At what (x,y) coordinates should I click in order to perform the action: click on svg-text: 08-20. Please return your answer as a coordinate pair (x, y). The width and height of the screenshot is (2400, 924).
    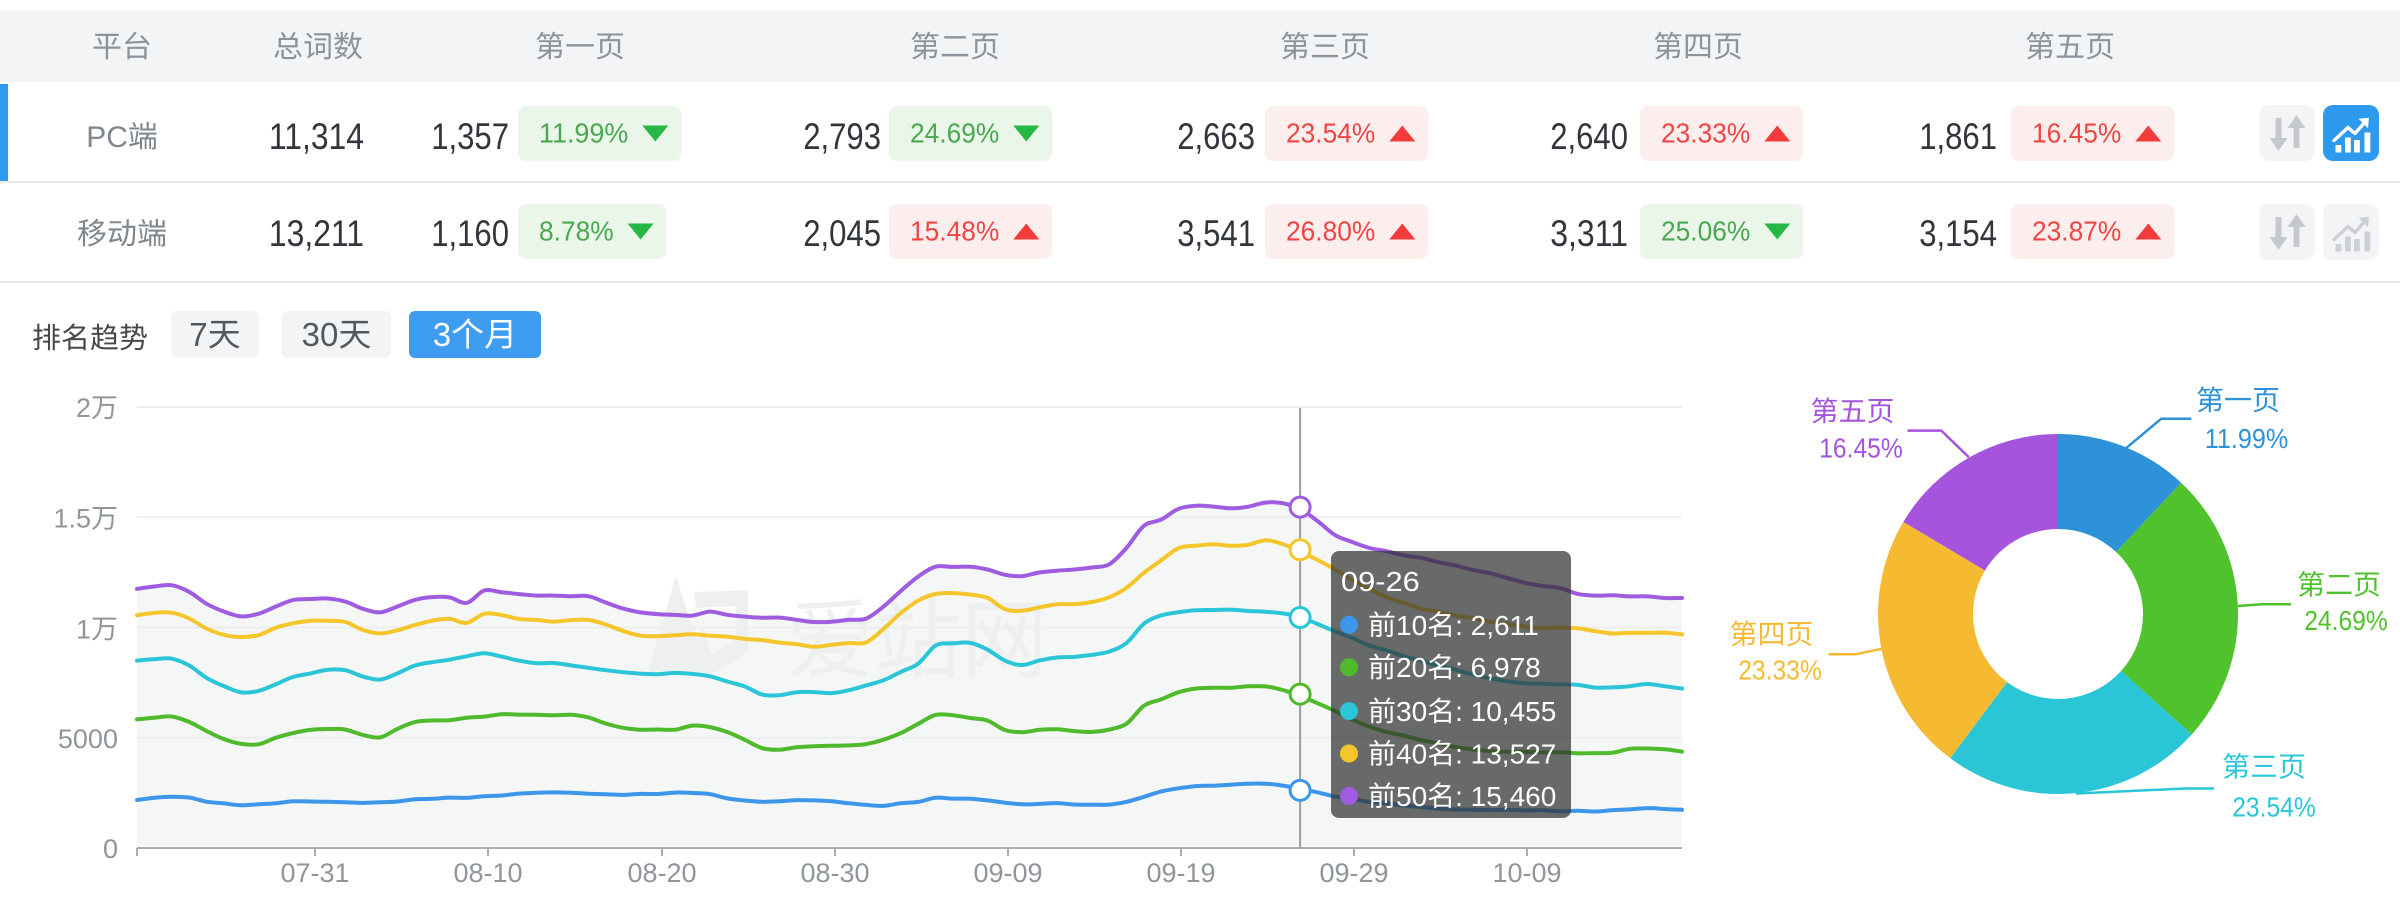
    Looking at the image, I should click on (662, 873).